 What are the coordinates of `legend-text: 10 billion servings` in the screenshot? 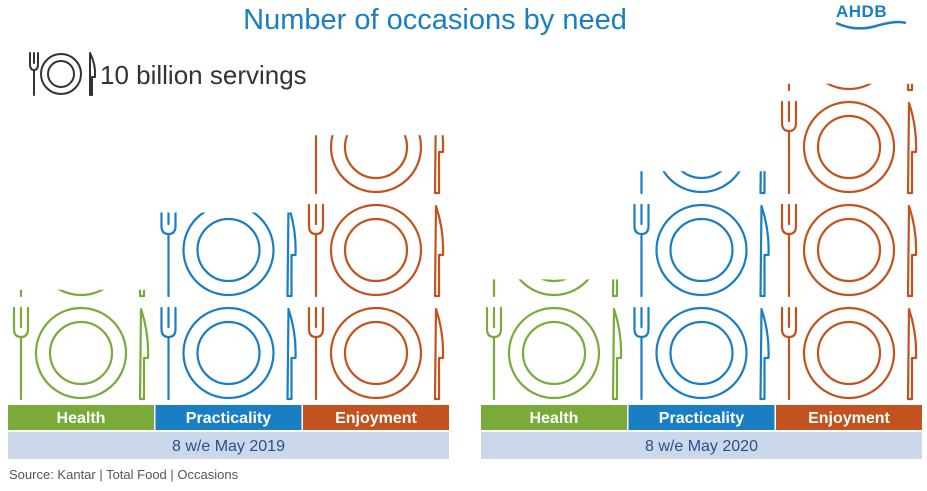 It's located at (203, 75).